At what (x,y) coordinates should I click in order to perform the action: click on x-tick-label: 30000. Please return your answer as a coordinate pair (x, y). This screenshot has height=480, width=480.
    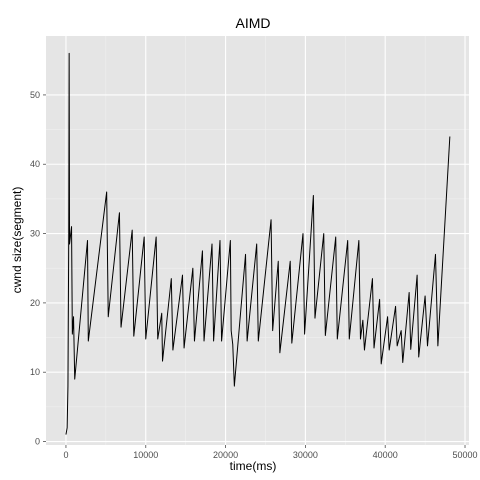
    Looking at the image, I should click on (305, 455).